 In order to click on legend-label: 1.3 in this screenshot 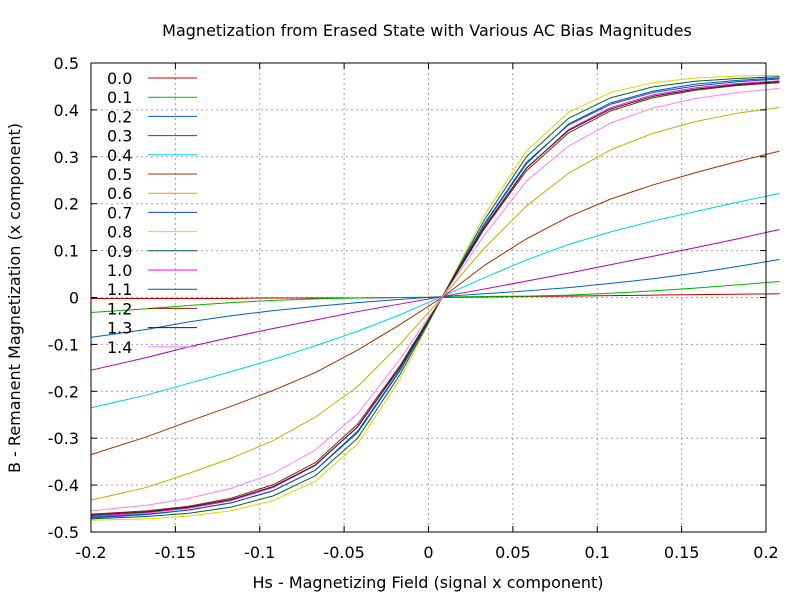, I will do `click(119, 328)`.